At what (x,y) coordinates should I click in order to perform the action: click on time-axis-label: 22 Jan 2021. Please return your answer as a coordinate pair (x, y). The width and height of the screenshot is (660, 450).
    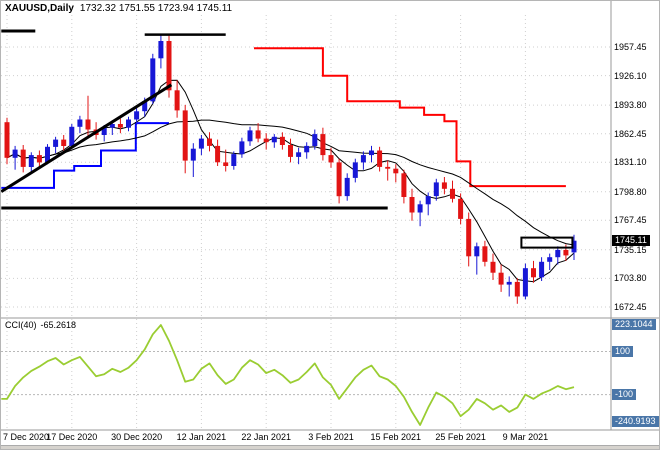
    Looking at the image, I should click on (266, 437).